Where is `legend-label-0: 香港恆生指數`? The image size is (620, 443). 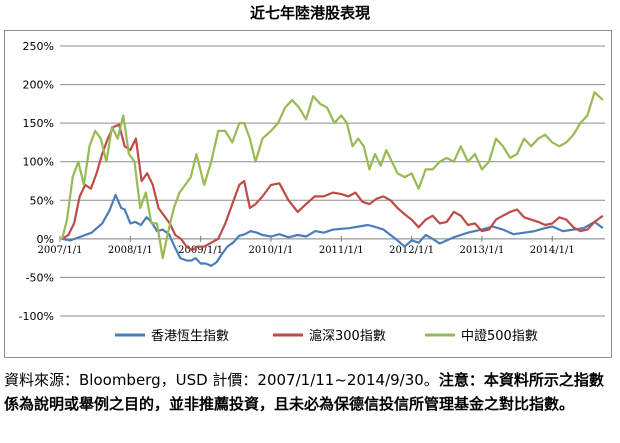 legend-label-0: 香港恆生指數 is located at coordinates (190, 336).